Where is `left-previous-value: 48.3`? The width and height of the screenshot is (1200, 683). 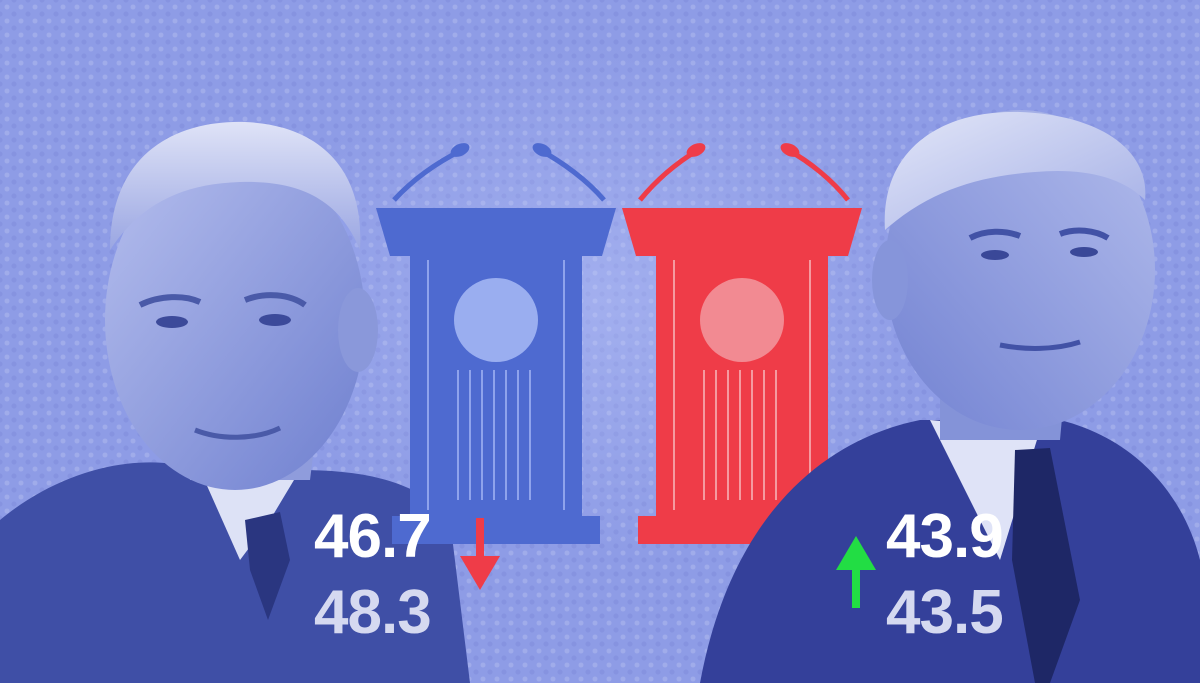
left-previous-value: 48.3 is located at coordinates (373, 612).